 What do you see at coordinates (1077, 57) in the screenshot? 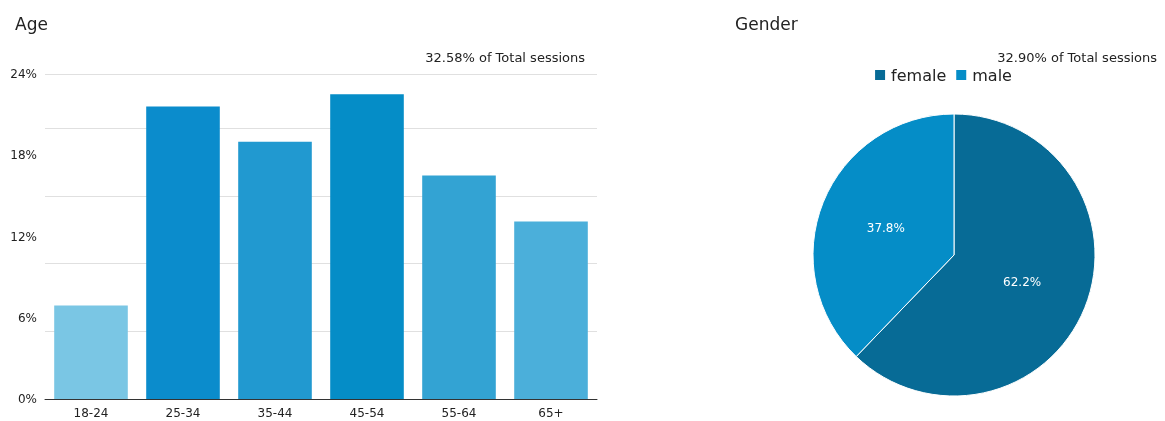
I see `chart-subtitle: 32.90% of Total sessions` at bounding box center [1077, 57].